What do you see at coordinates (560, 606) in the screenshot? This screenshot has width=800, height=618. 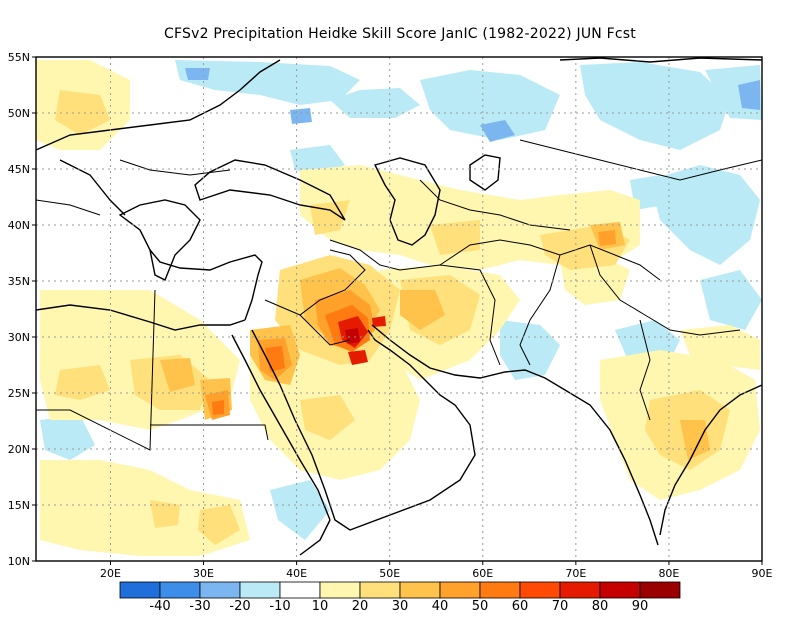 I see `colorbar-label: 70` at bounding box center [560, 606].